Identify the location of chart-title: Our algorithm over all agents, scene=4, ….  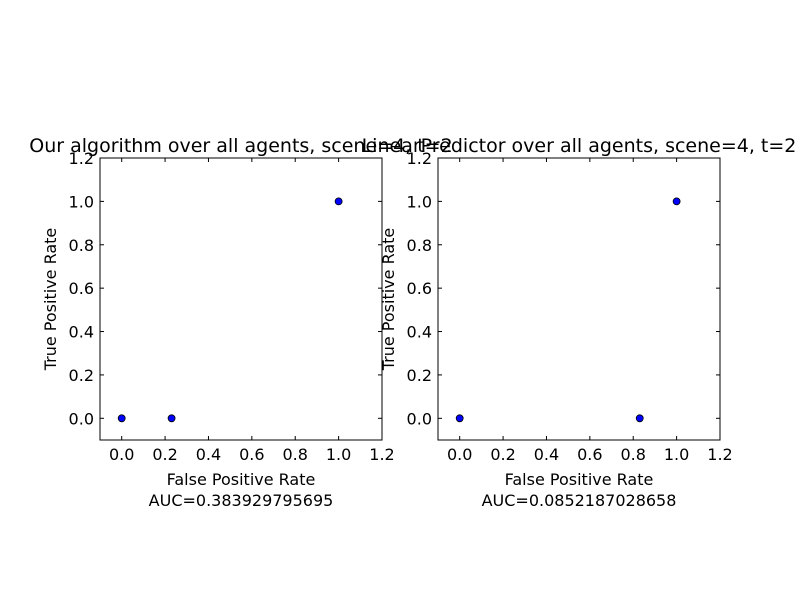
(240, 146).